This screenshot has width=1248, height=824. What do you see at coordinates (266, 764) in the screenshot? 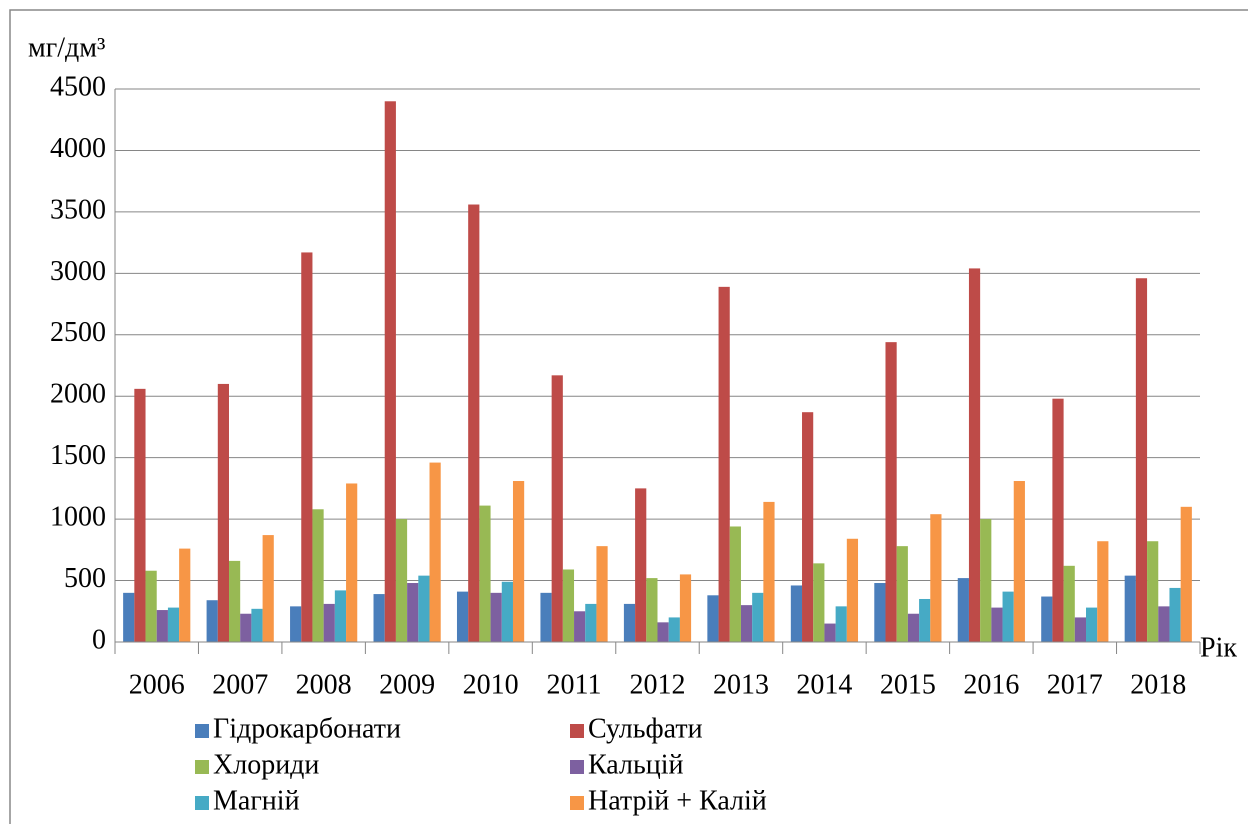
I see `legend-label: Хлориди` at bounding box center [266, 764].